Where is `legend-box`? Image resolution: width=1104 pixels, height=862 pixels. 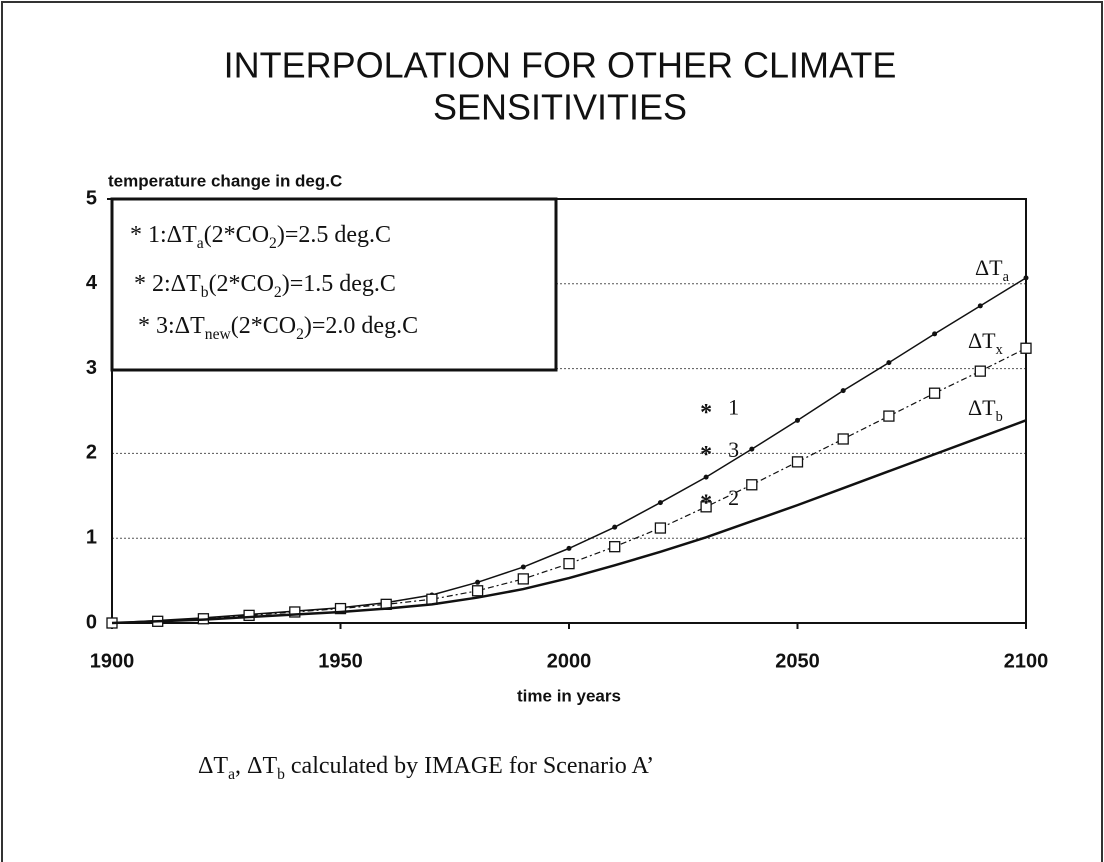
legend-box is located at coordinates (334, 284).